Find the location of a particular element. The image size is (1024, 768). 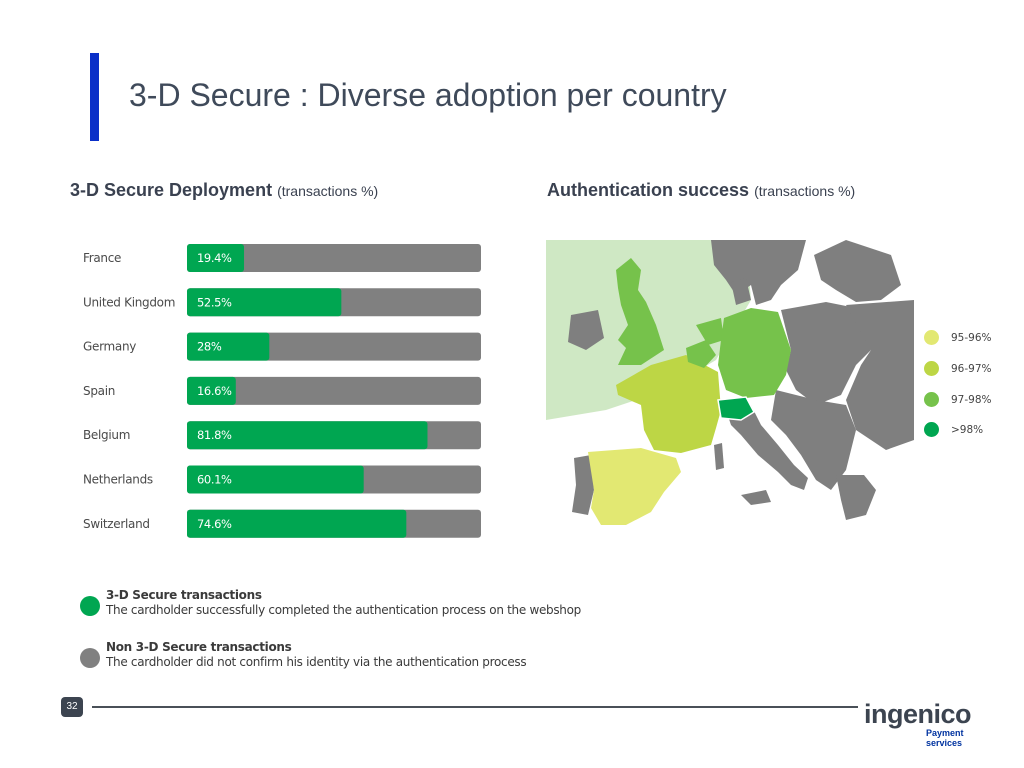

legend-non-secure-dot is located at coordinates (90, 658).